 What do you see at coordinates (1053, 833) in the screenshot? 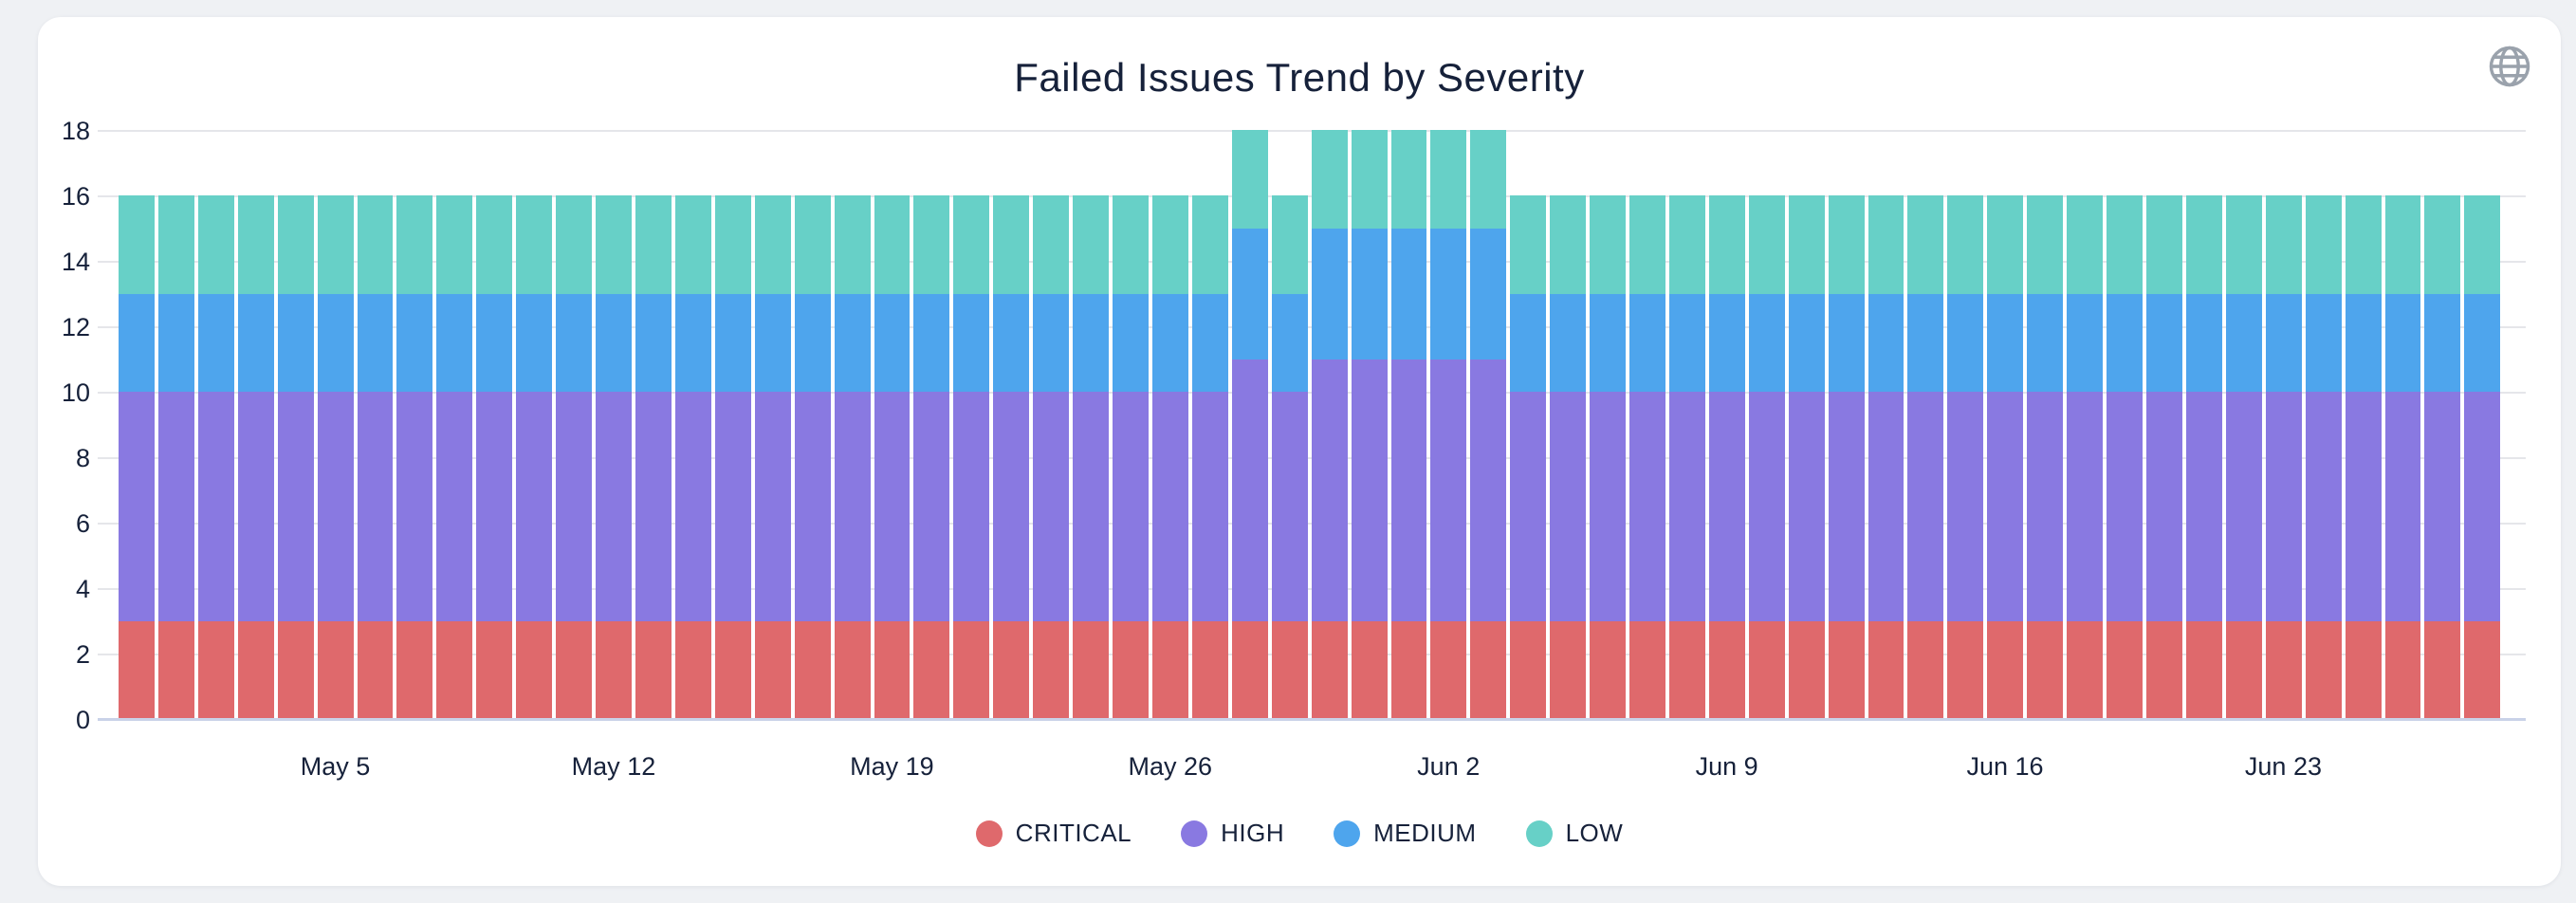
I see `legend-item-critical: CRITICAL` at bounding box center [1053, 833].